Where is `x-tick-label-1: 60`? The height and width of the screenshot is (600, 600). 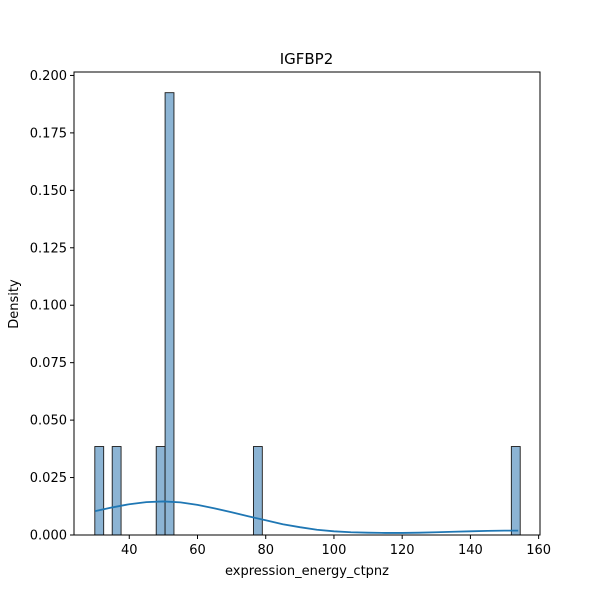
x-tick-label-1: 60 is located at coordinates (197, 550).